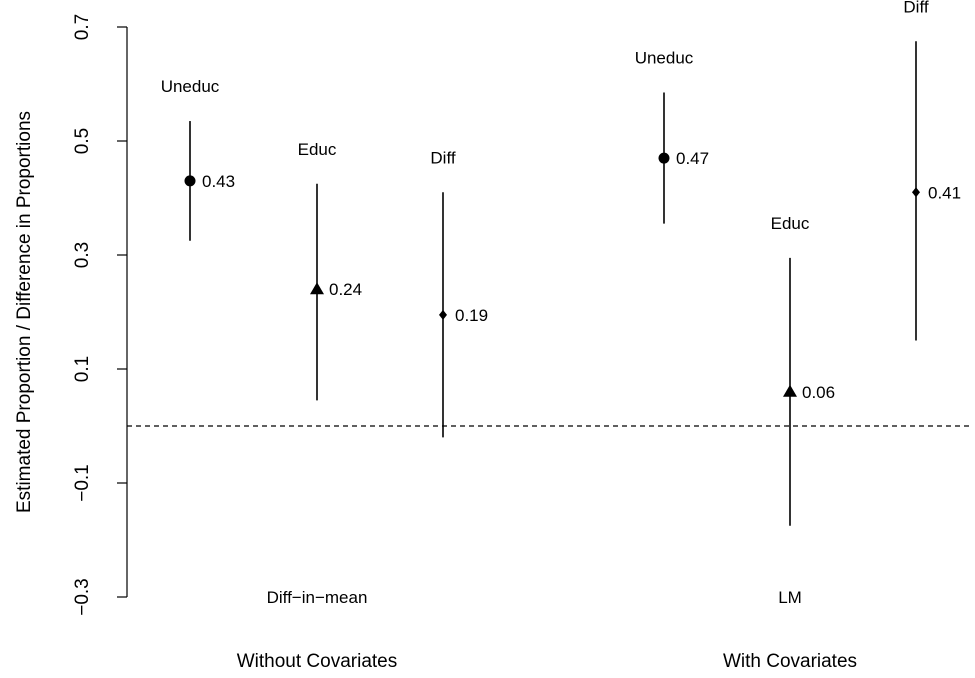  What do you see at coordinates (790, 597) in the screenshot?
I see `method-label: LM` at bounding box center [790, 597].